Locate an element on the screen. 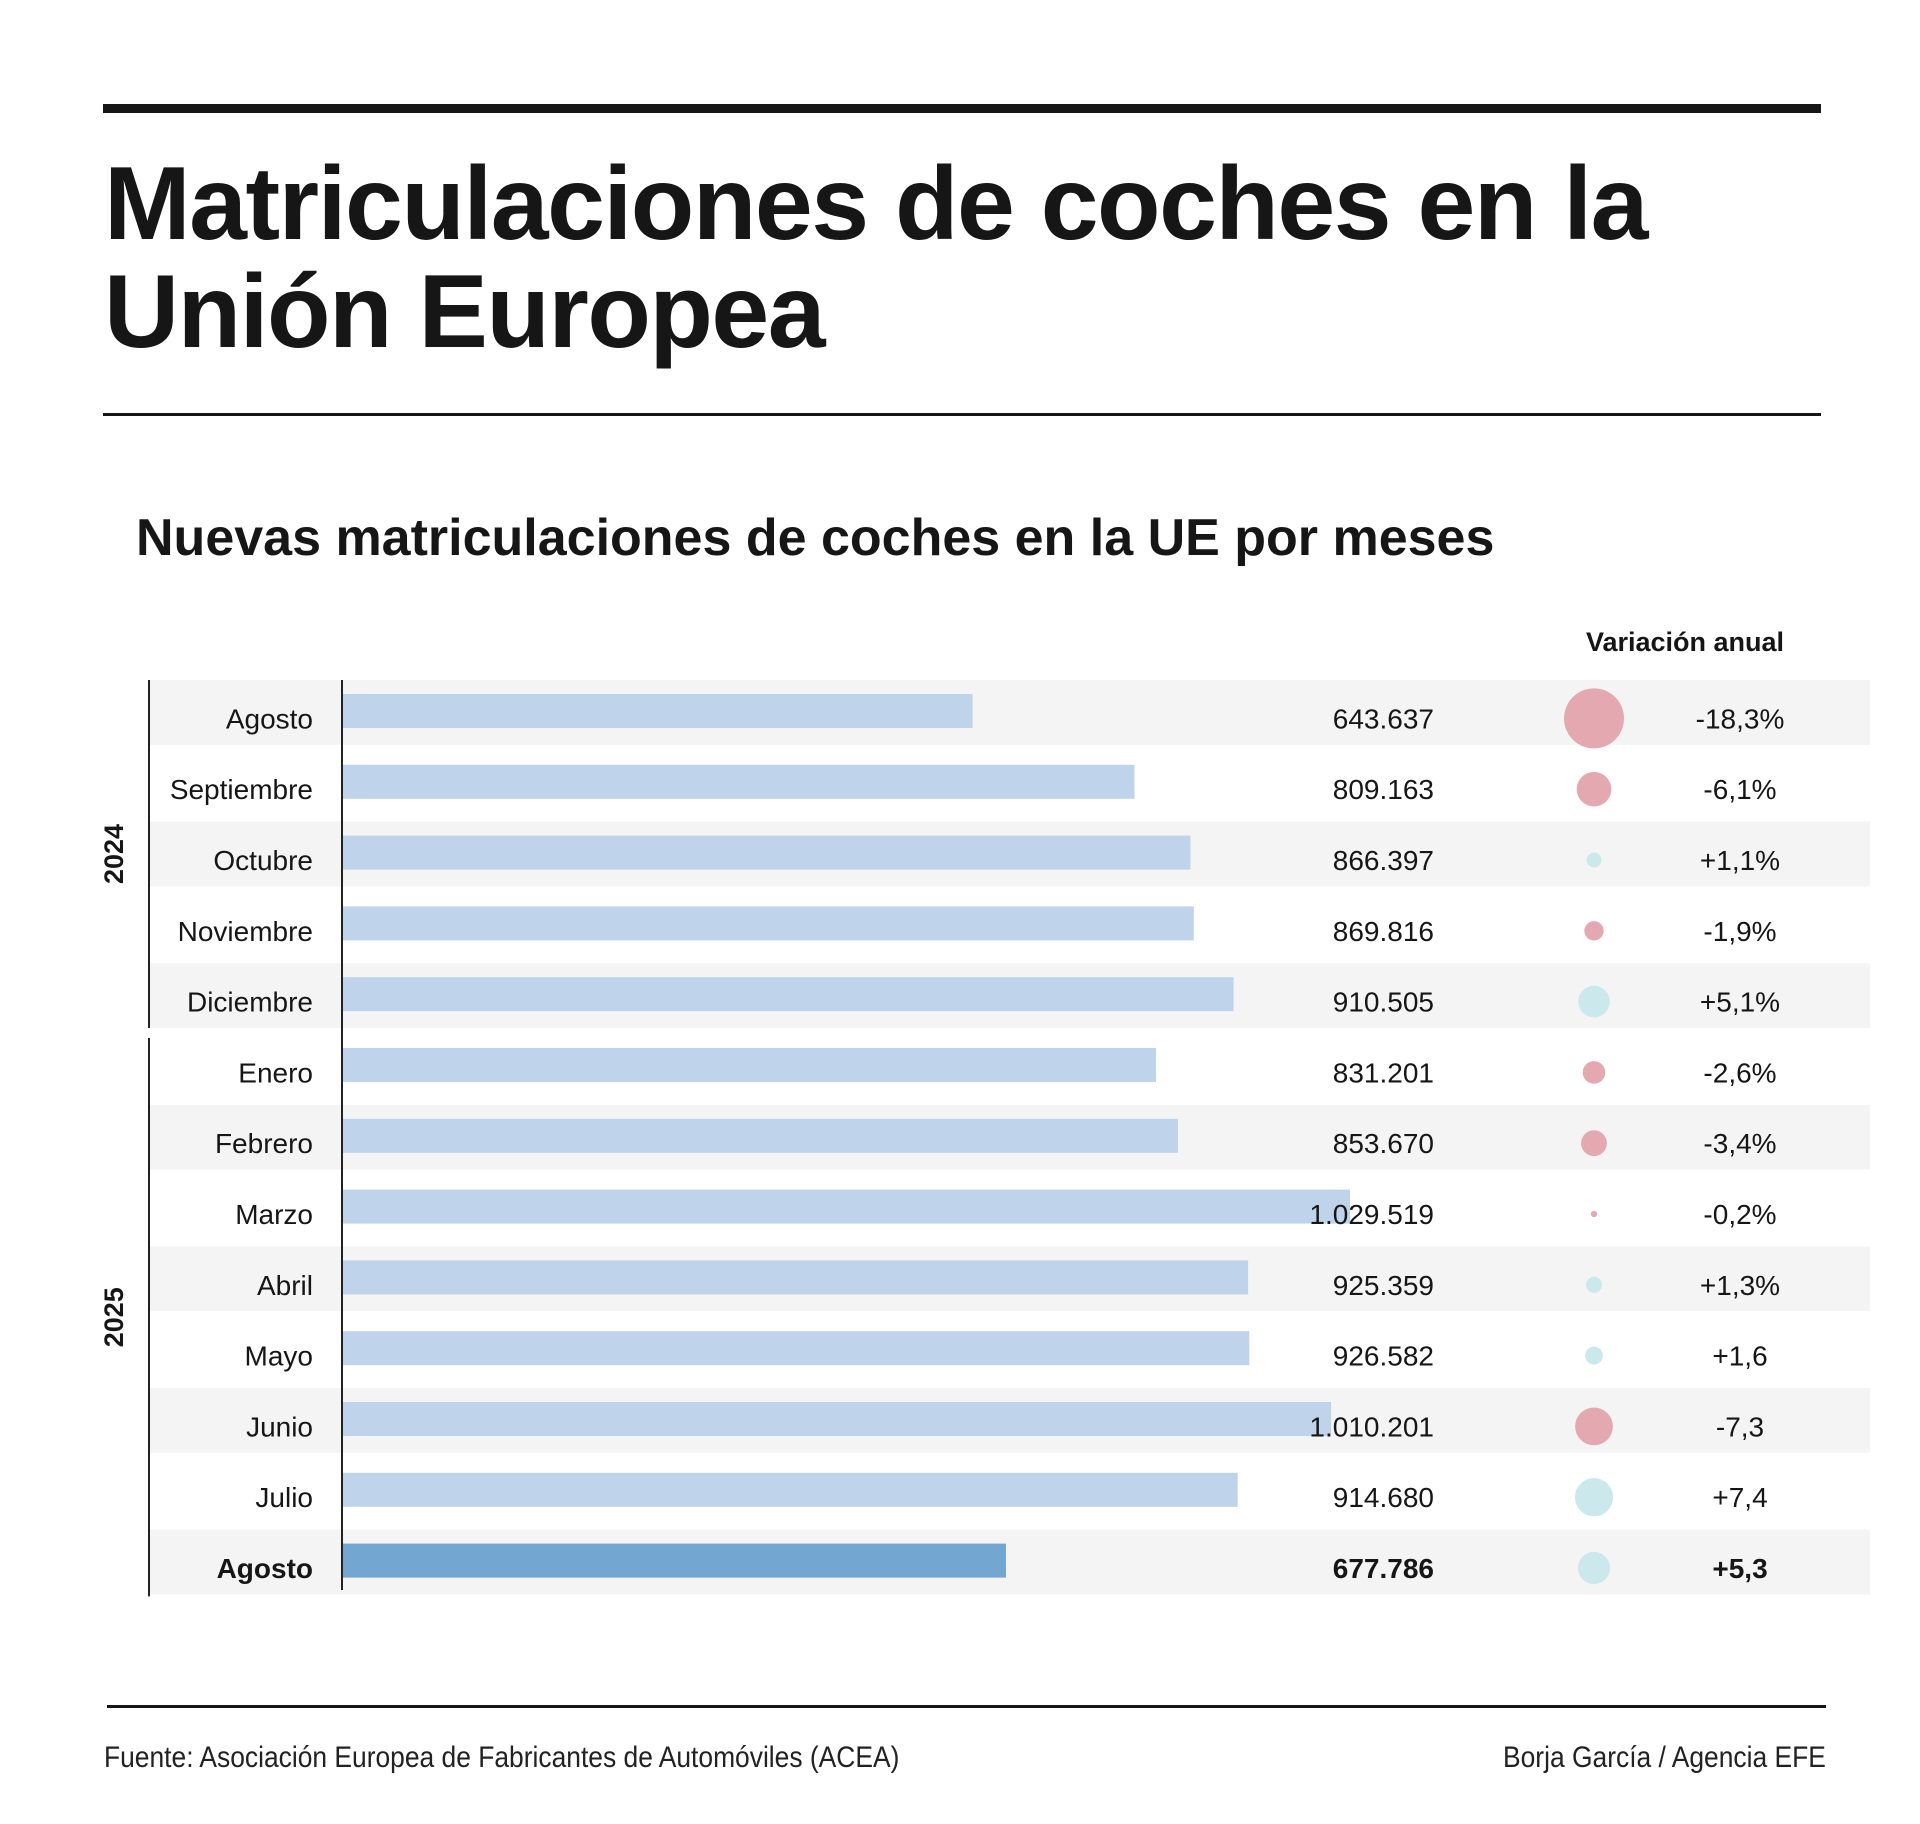 The image size is (1920, 1824). variation-label: -6,1% is located at coordinates (1739, 789).